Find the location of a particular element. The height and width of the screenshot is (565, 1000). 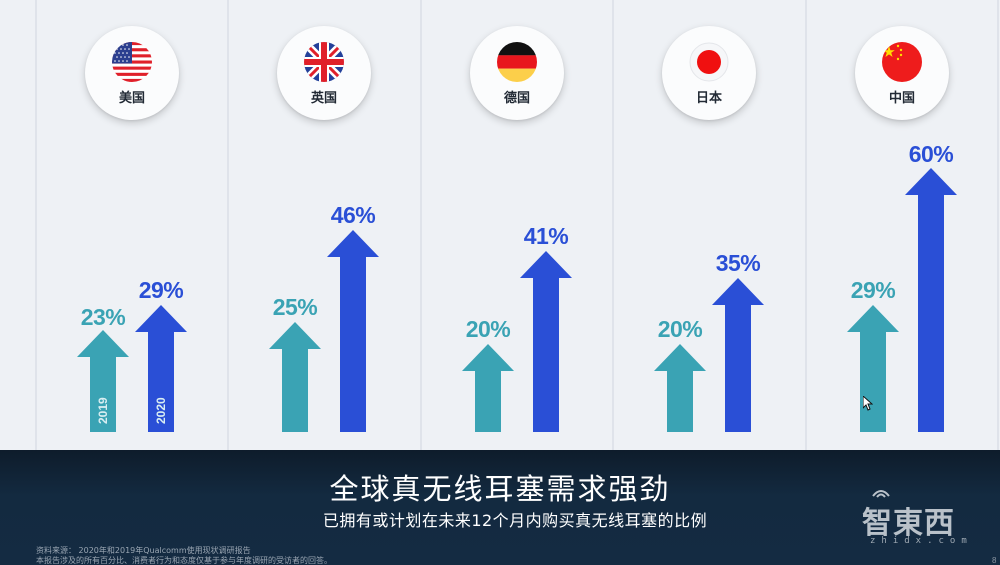

slide-subtitle: 已拥有或计划在未来12个月内购买真无线耳塞的比例 is located at coordinates (515, 520).